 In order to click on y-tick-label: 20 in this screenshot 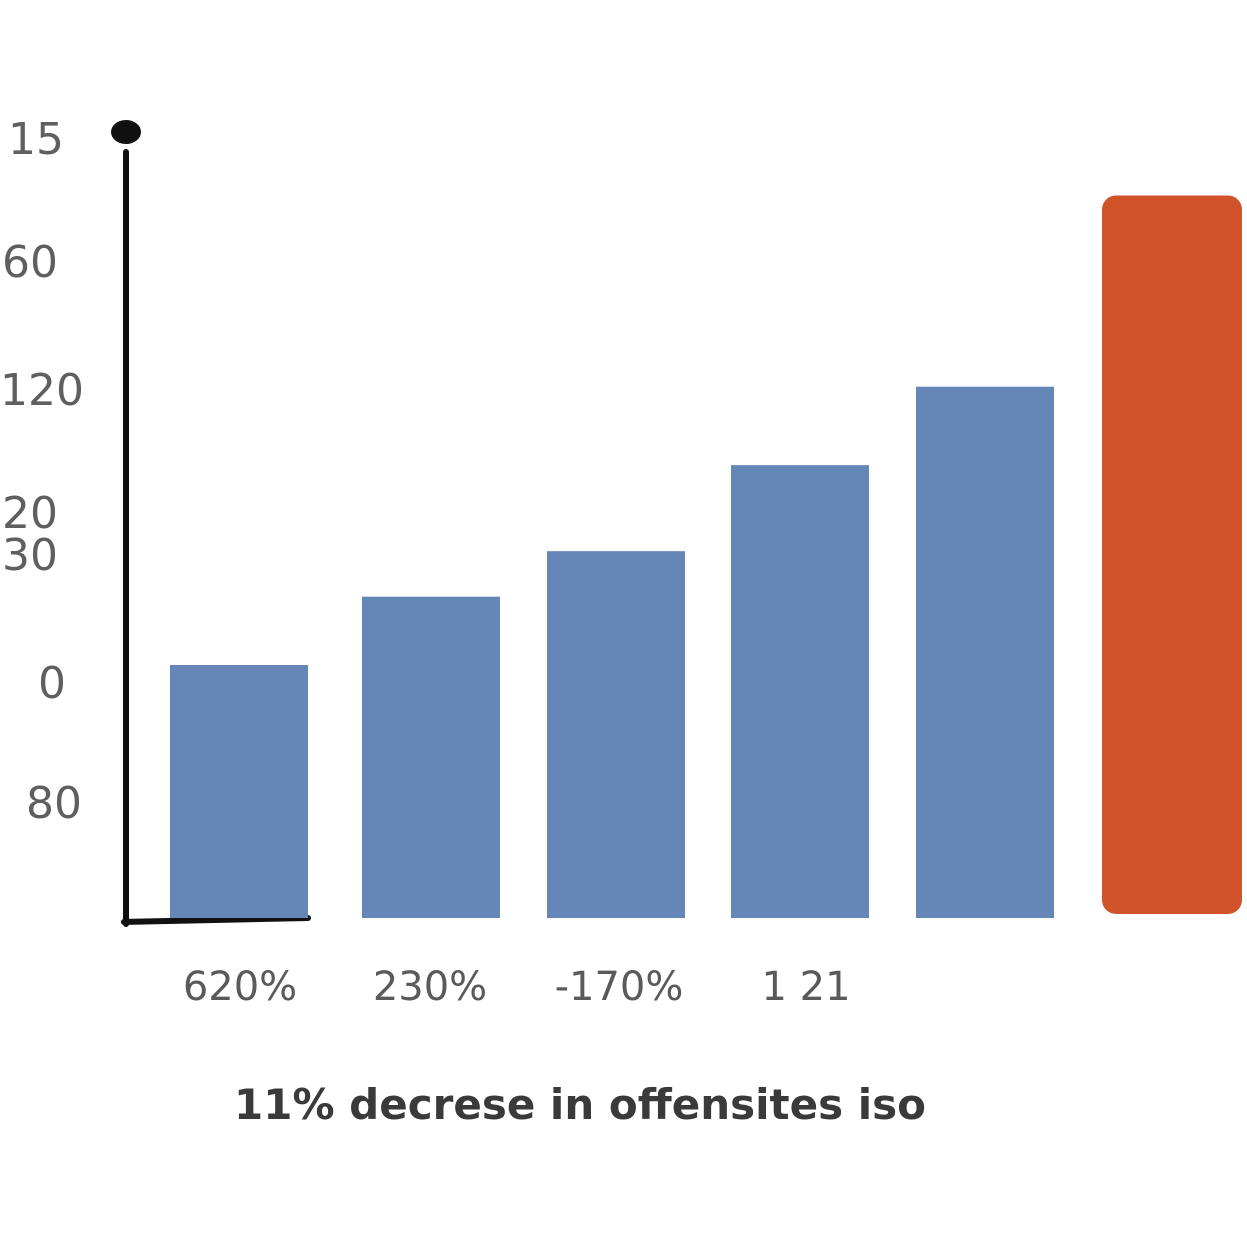, I will do `click(30, 513)`.